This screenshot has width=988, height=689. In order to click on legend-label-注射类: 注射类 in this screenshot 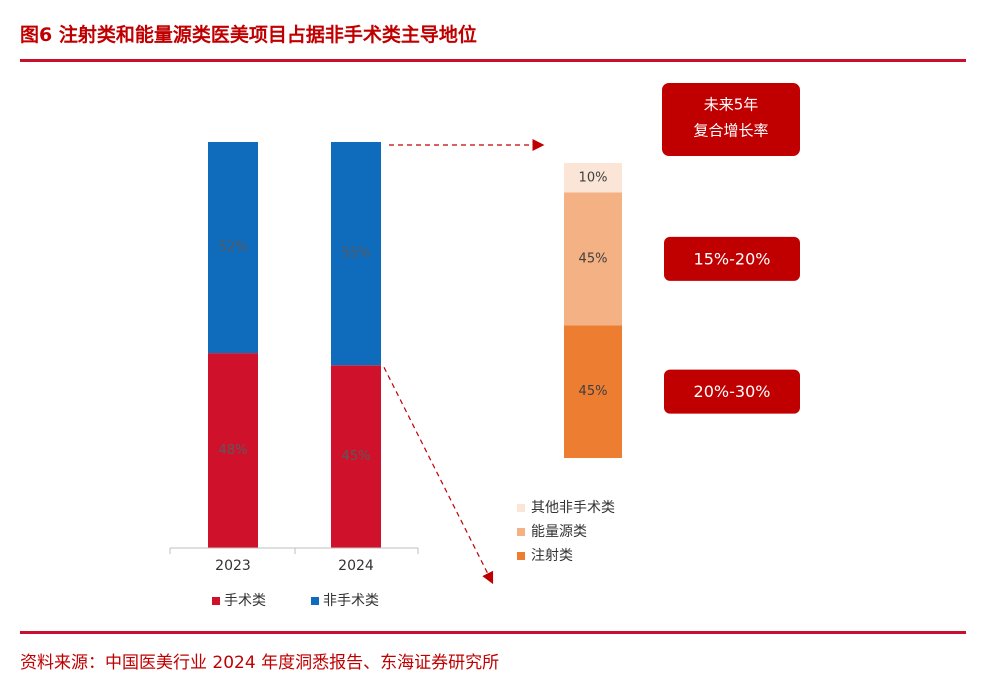, I will do `click(552, 556)`.